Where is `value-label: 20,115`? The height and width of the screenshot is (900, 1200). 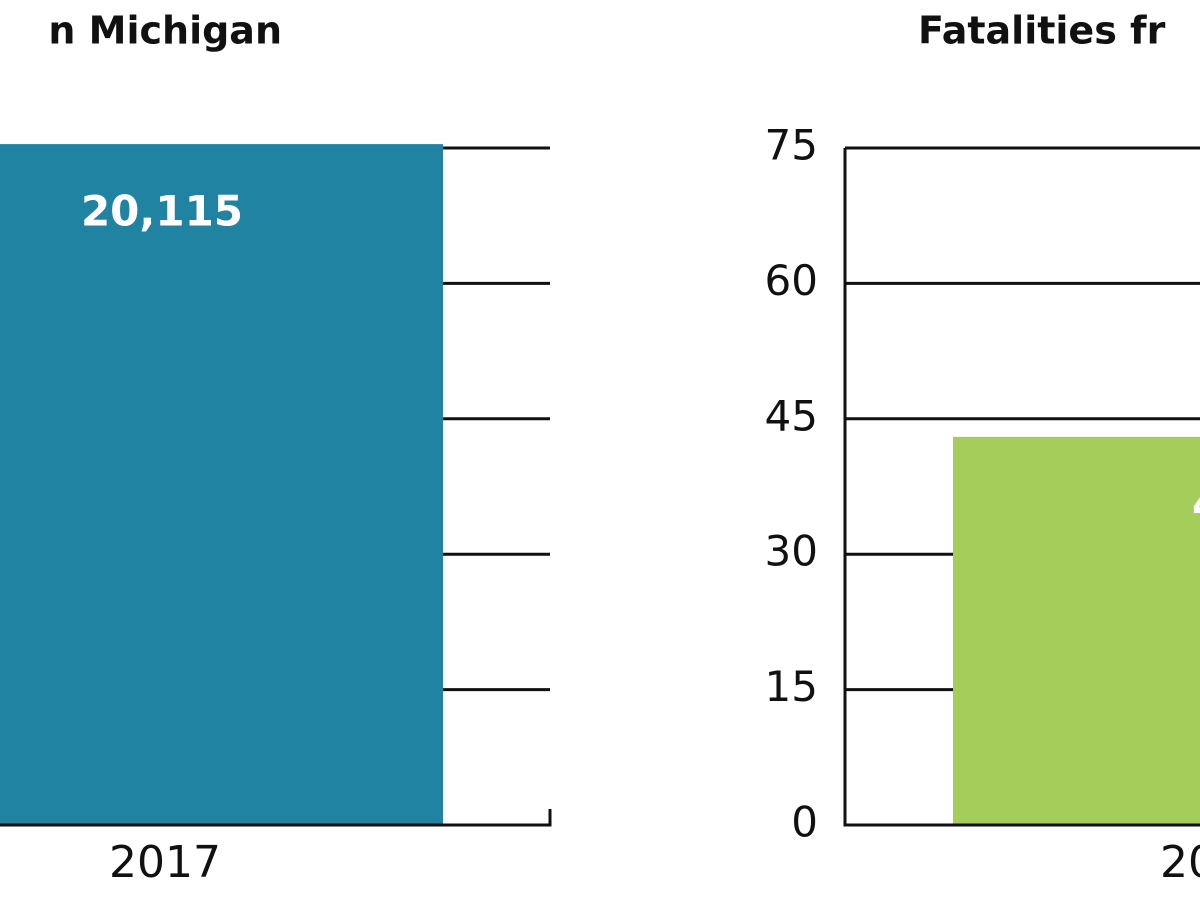 value-label: 20,115 is located at coordinates (162, 211).